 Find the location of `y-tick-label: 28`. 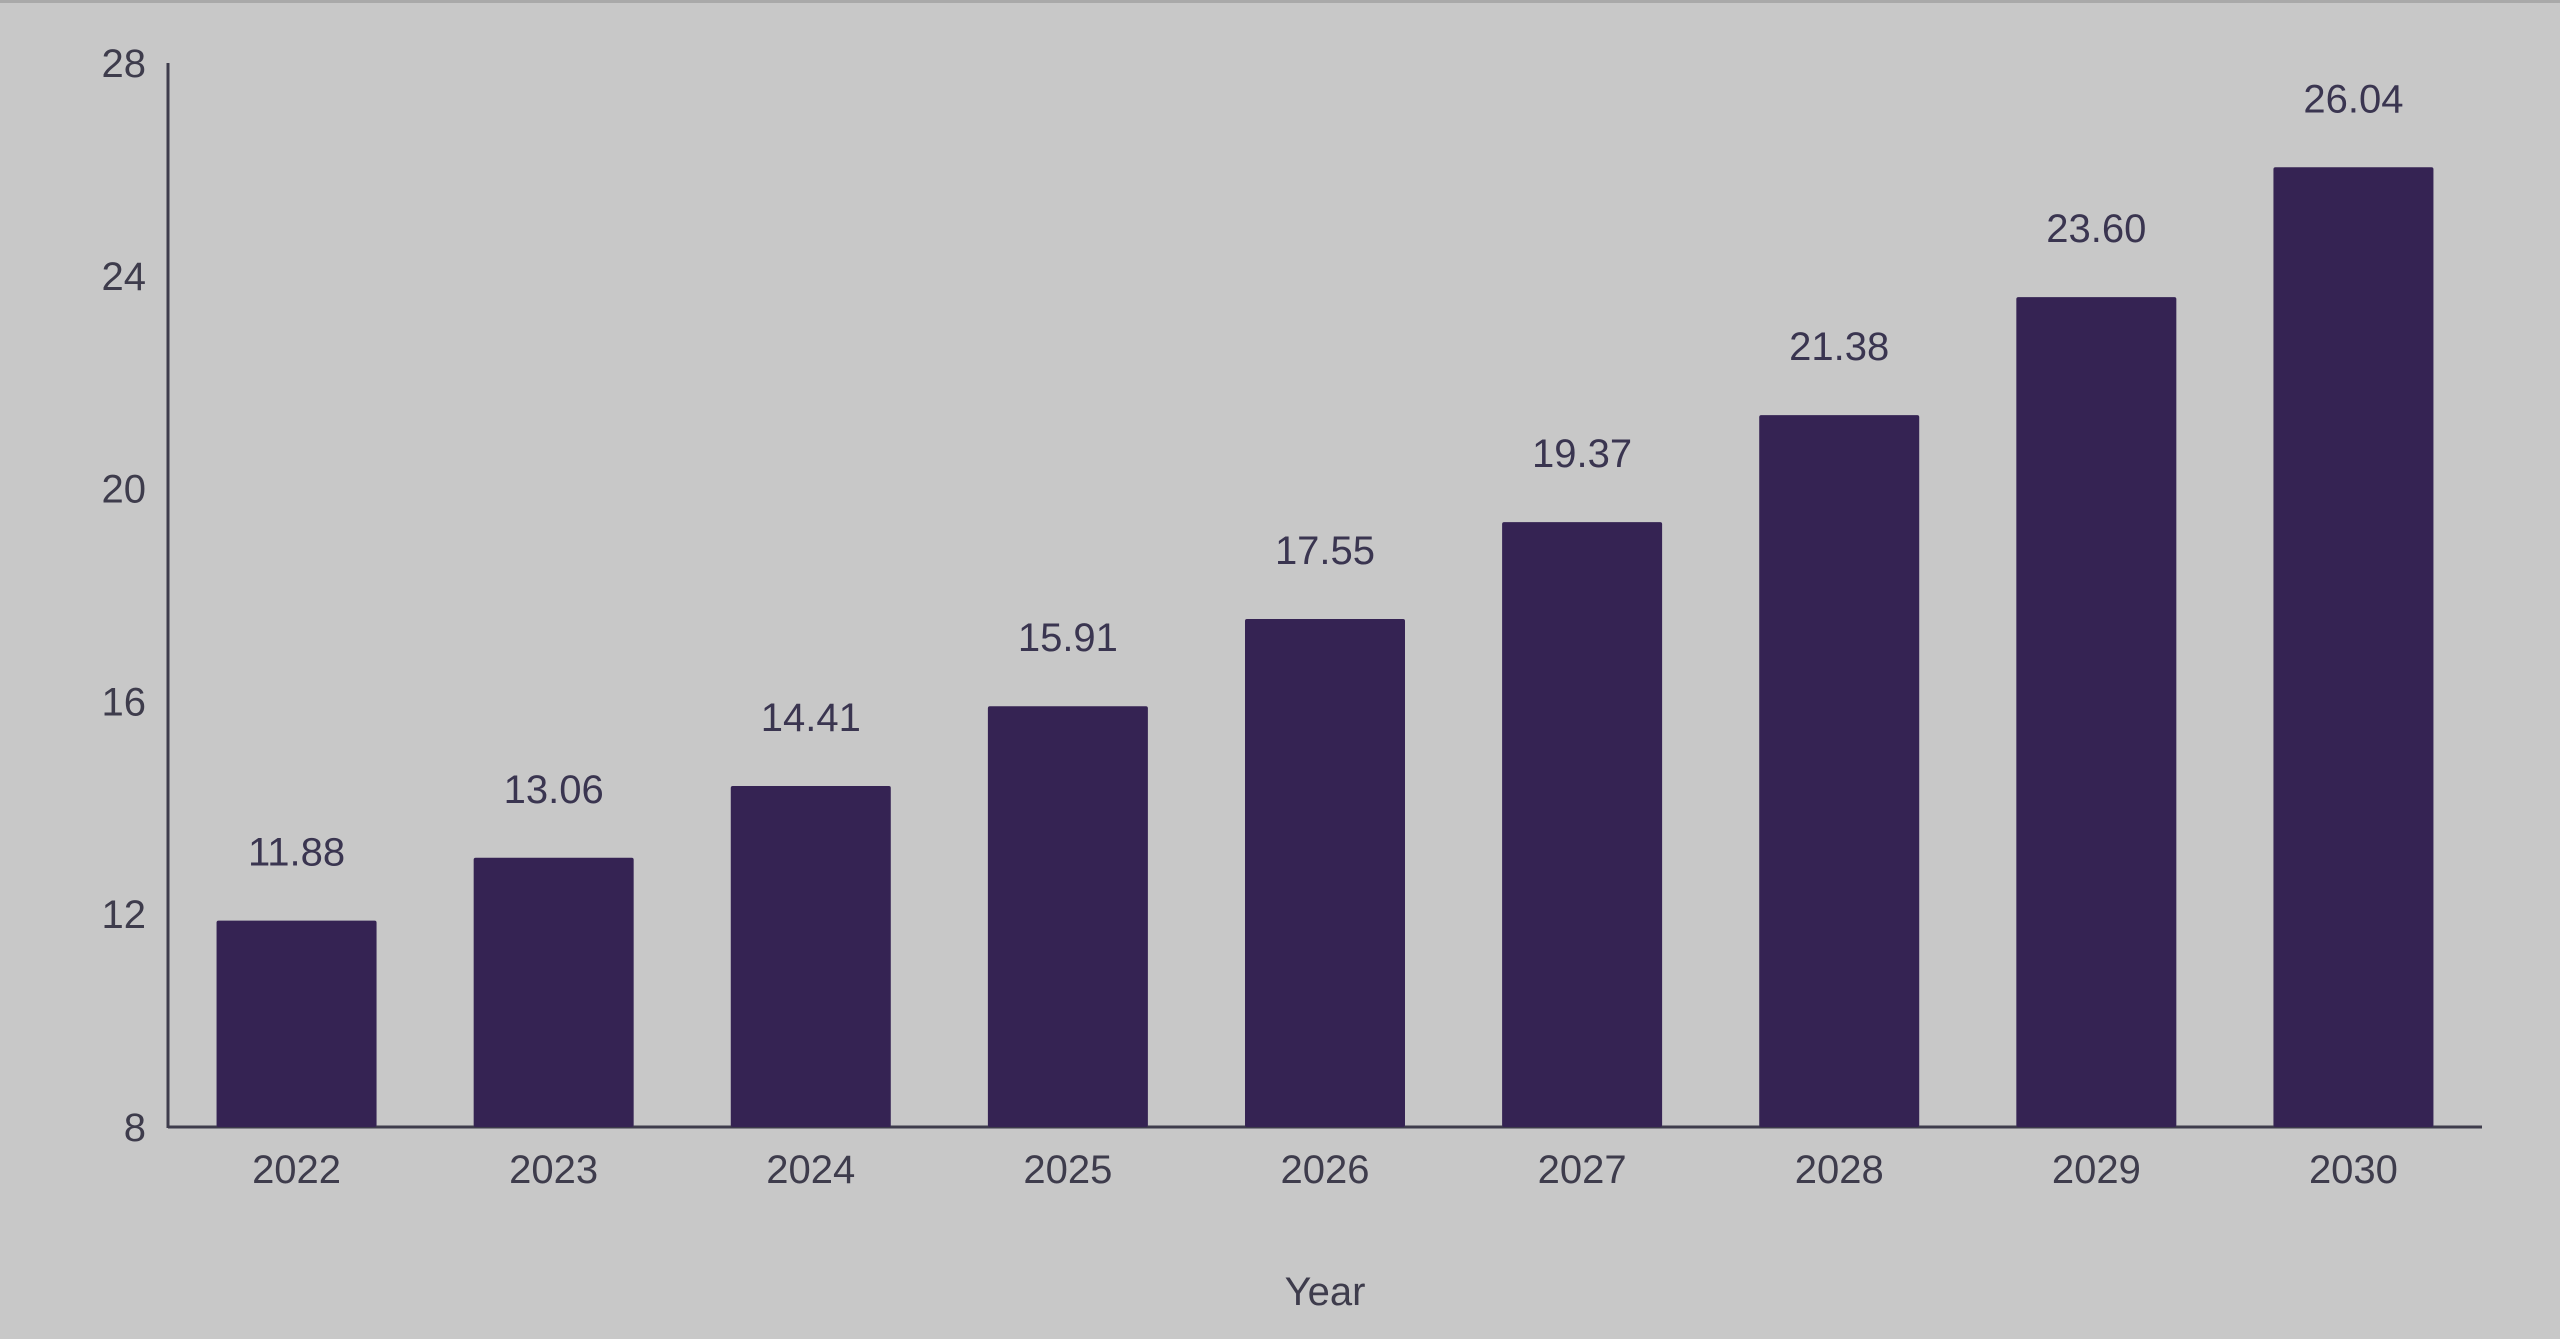

y-tick-label: 28 is located at coordinates (124, 64).